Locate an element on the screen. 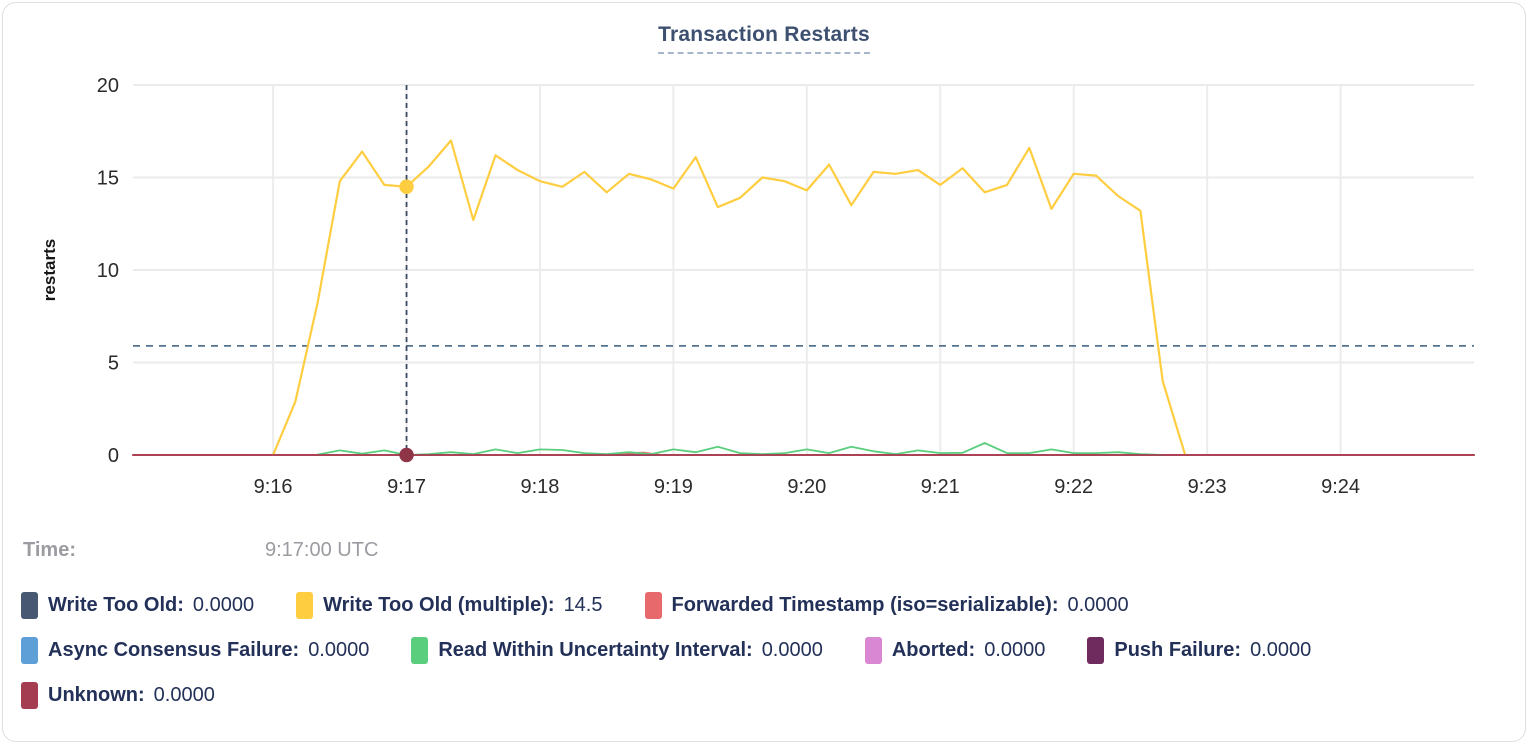  series-line-read-within-uncertainty-interval is located at coordinates (740, 449).